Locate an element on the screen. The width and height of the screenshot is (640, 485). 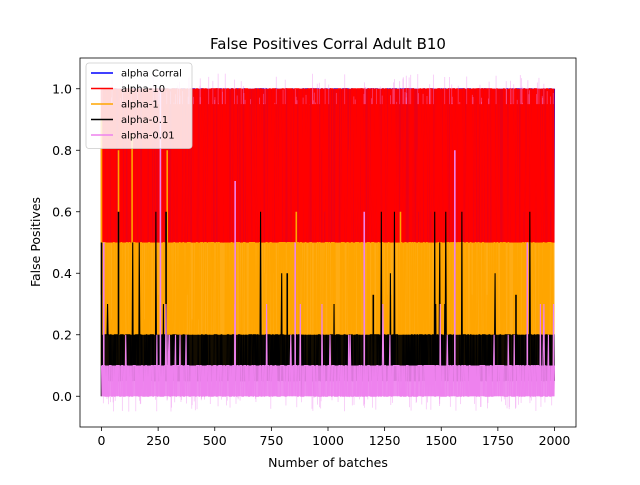
legend-box is located at coordinates (139, 105).